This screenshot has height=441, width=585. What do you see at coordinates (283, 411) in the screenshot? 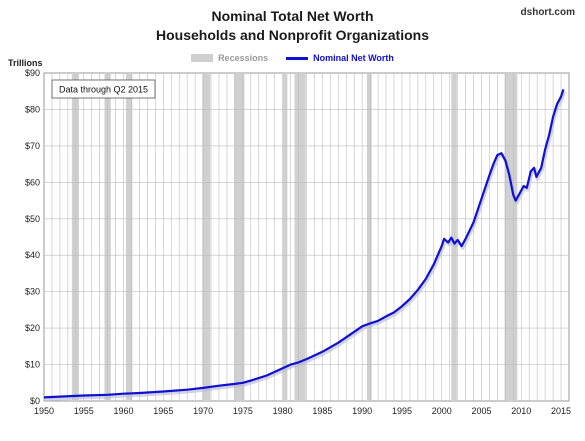
I see `x-tick-label: 1980` at bounding box center [283, 411].